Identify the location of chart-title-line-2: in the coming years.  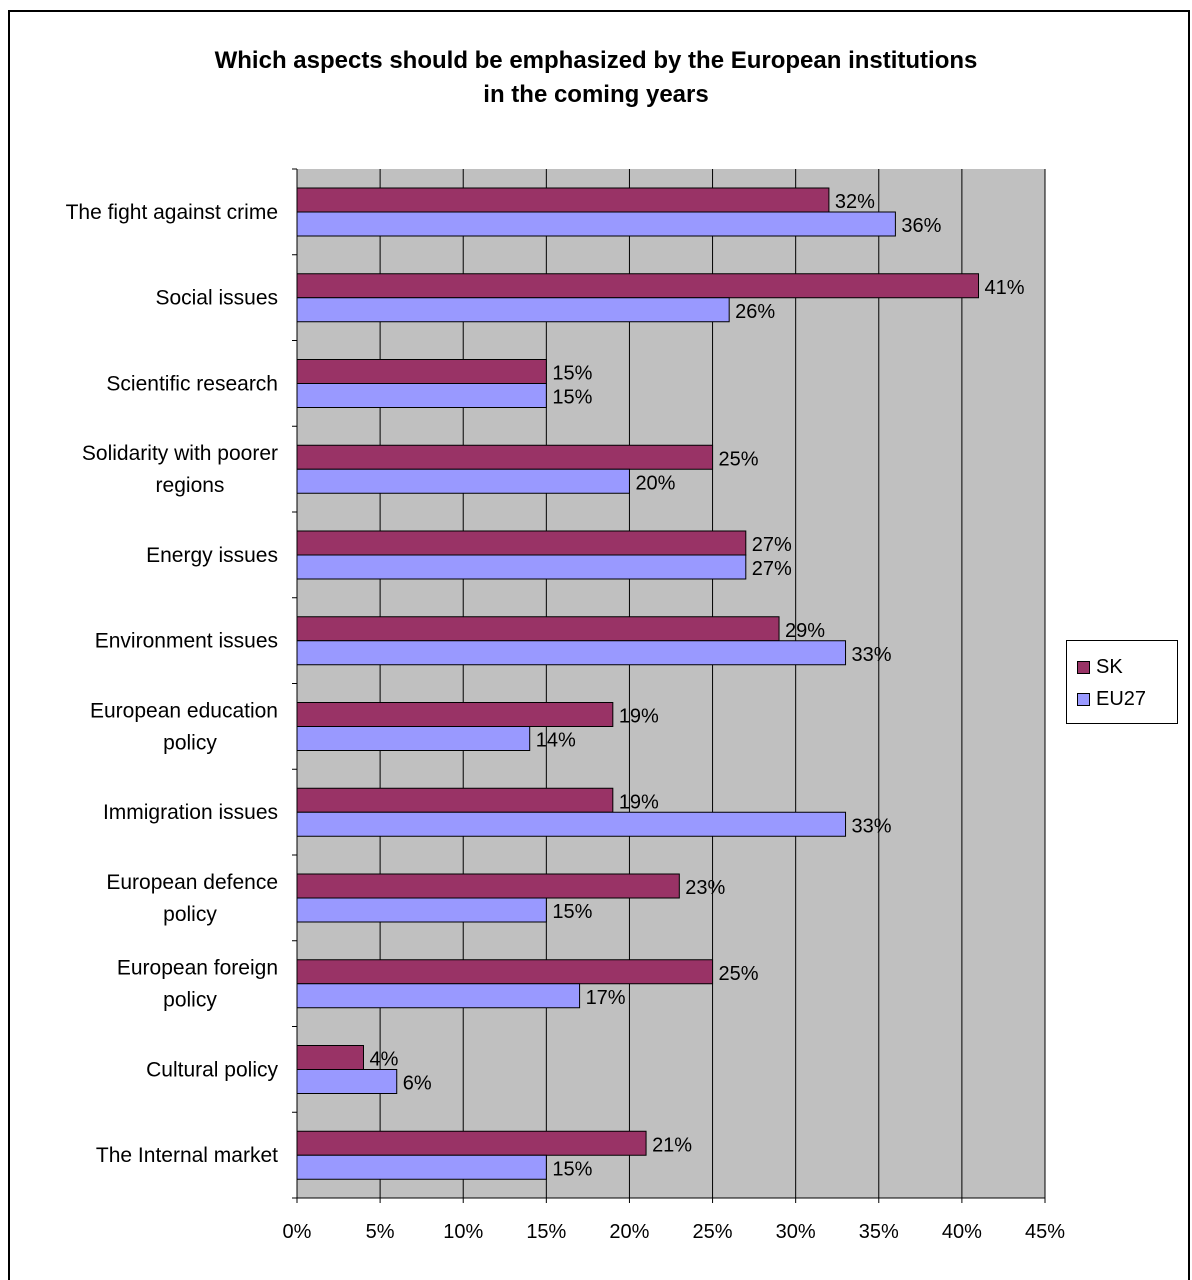
(596, 94).